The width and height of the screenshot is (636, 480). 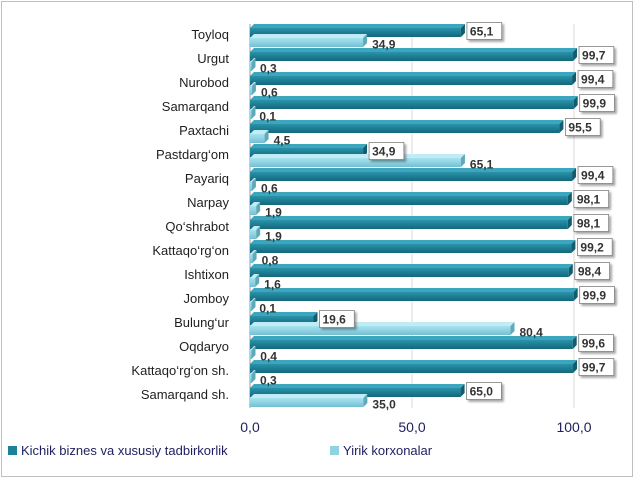 I want to click on data-label: 99,6, so click(x=596, y=343).